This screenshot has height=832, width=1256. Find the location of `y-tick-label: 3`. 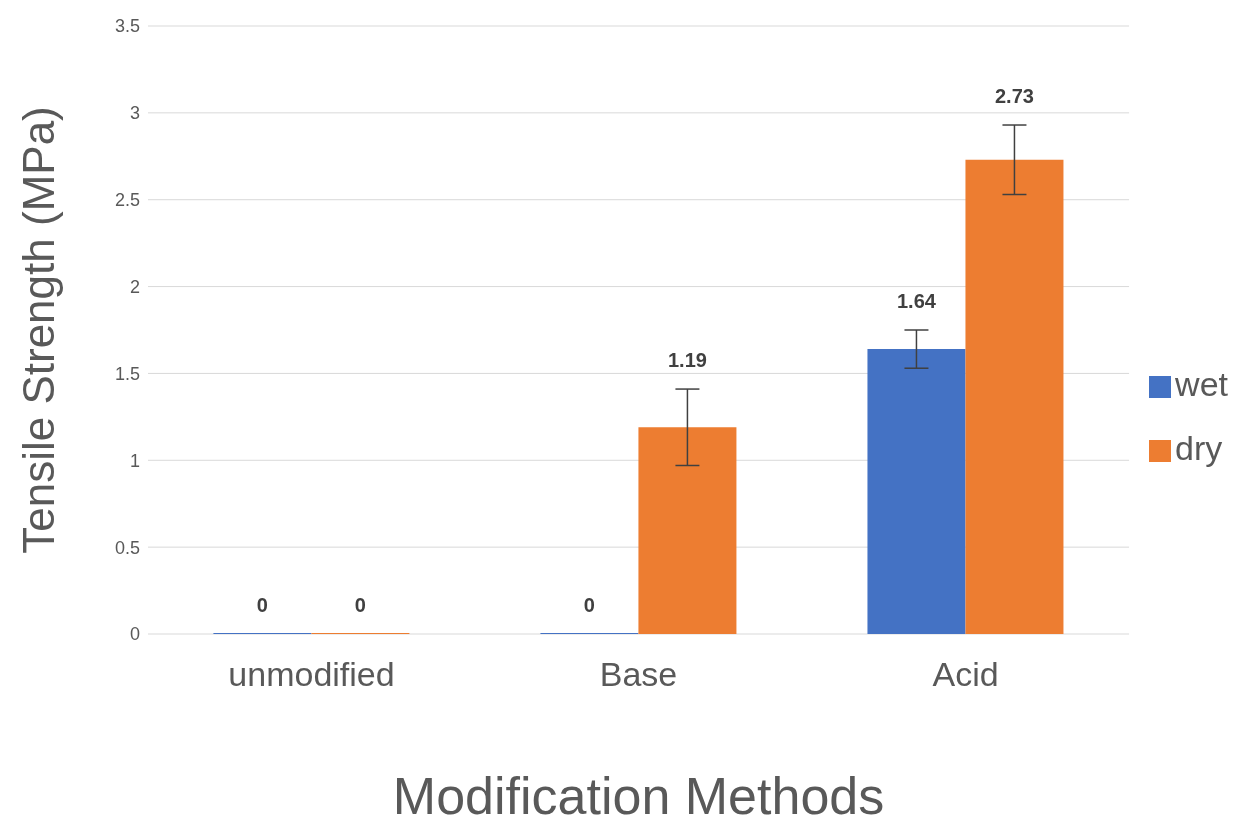

y-tick-label: 3 is located at coordinates (134, 113).